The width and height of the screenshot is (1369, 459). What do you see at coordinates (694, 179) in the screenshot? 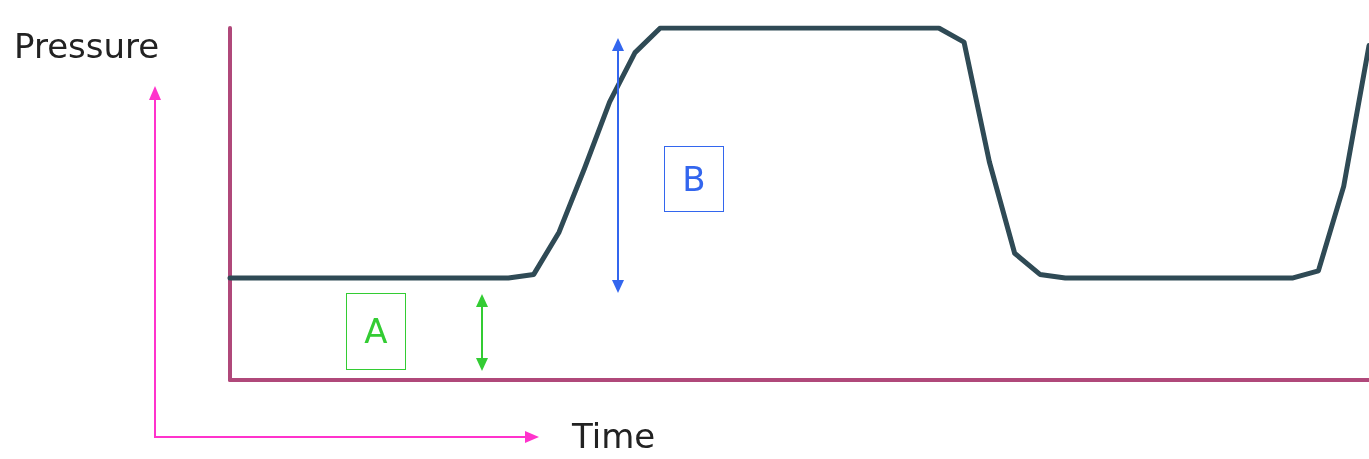
I see `annotation: B` at bounding box center [694, 179].